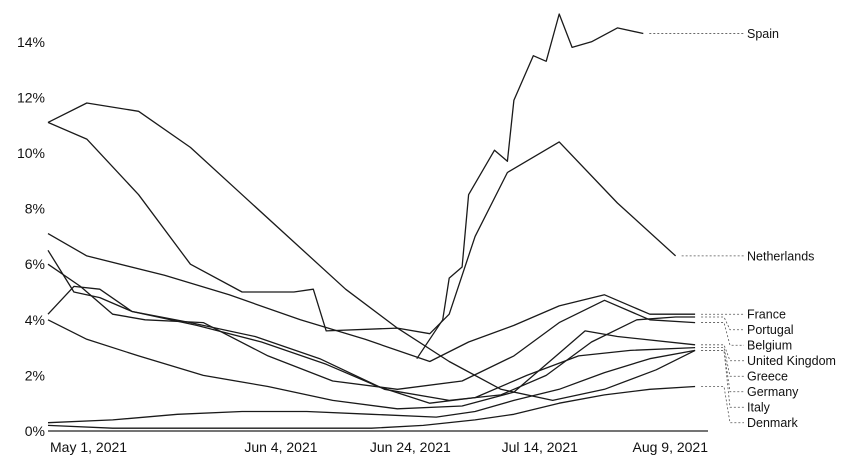 The image size is (848, 469). What do you see at coordinates (763, 34) in the screenshot?
I see `series-label-spain: Spain` at bounding box center [763, 34].